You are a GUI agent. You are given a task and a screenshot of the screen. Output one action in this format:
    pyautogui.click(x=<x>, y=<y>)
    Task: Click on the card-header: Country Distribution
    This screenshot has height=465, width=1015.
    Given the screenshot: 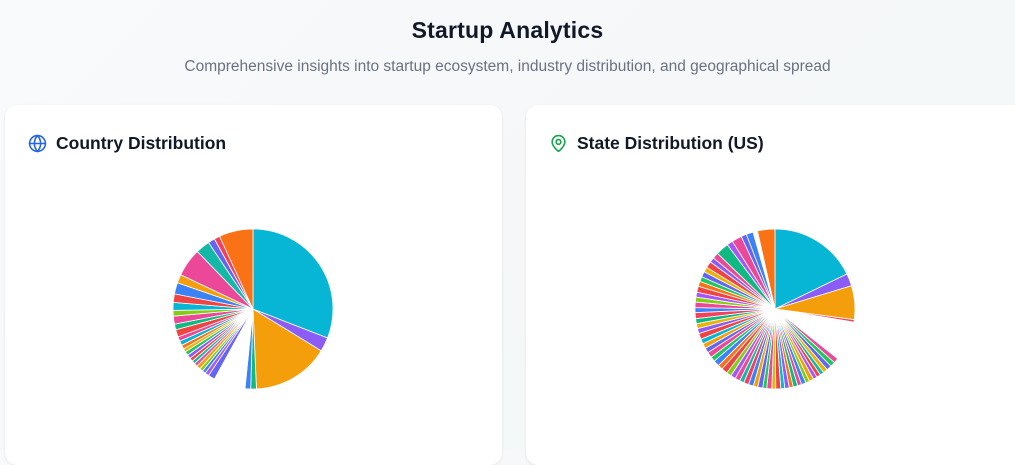 What is the action you would take?
    pyautogui.click(x=127, y=143)
    